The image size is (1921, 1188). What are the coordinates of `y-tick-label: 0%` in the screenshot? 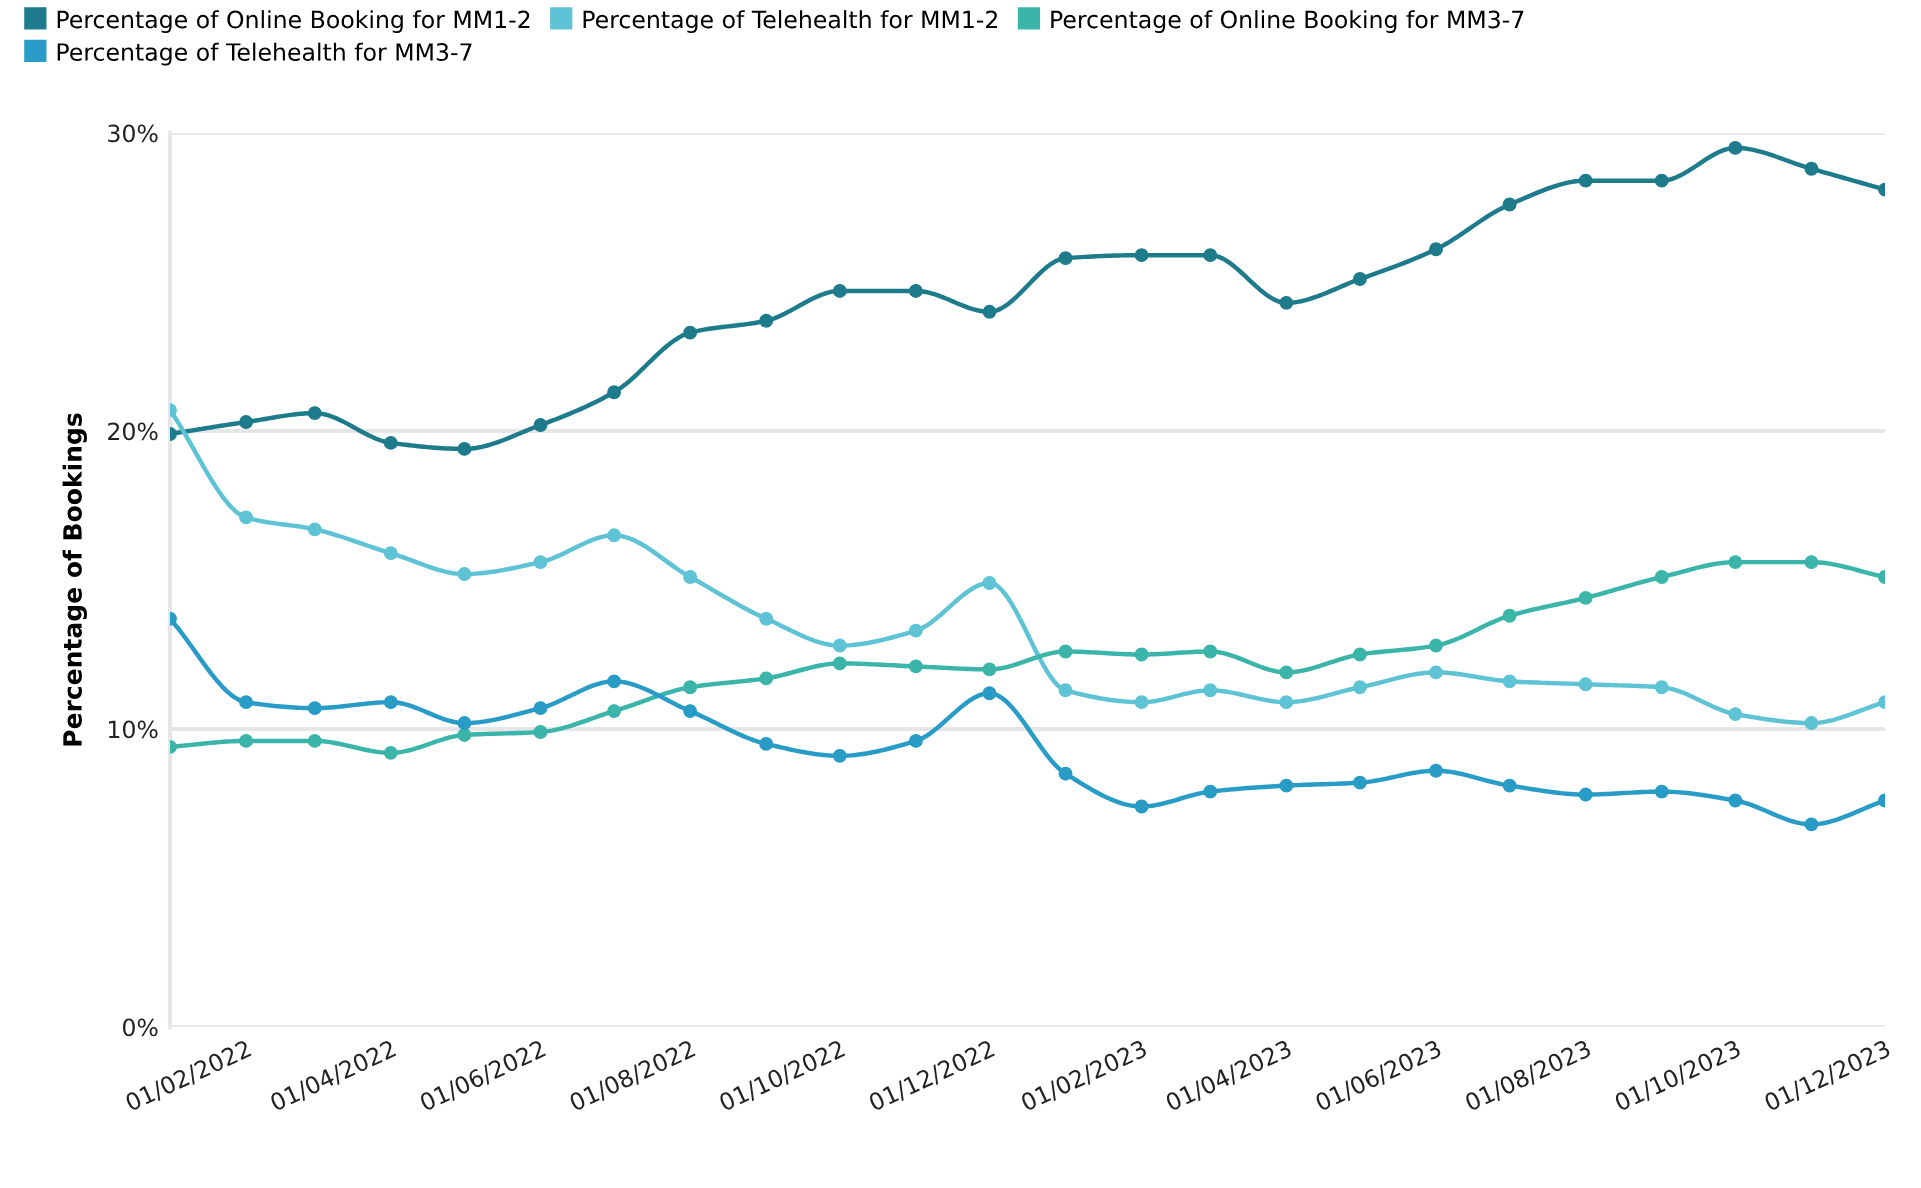 It's located at (140, 1027).